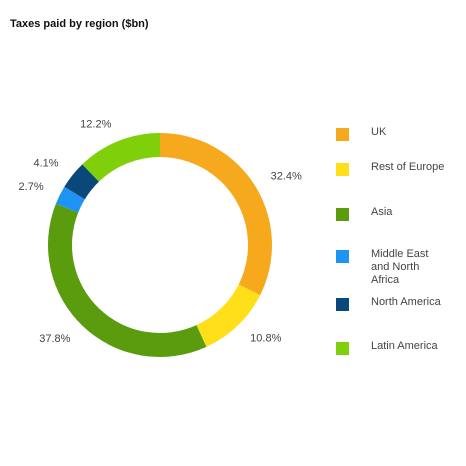  I want to click on legend-label: UK, so click(379, 132).